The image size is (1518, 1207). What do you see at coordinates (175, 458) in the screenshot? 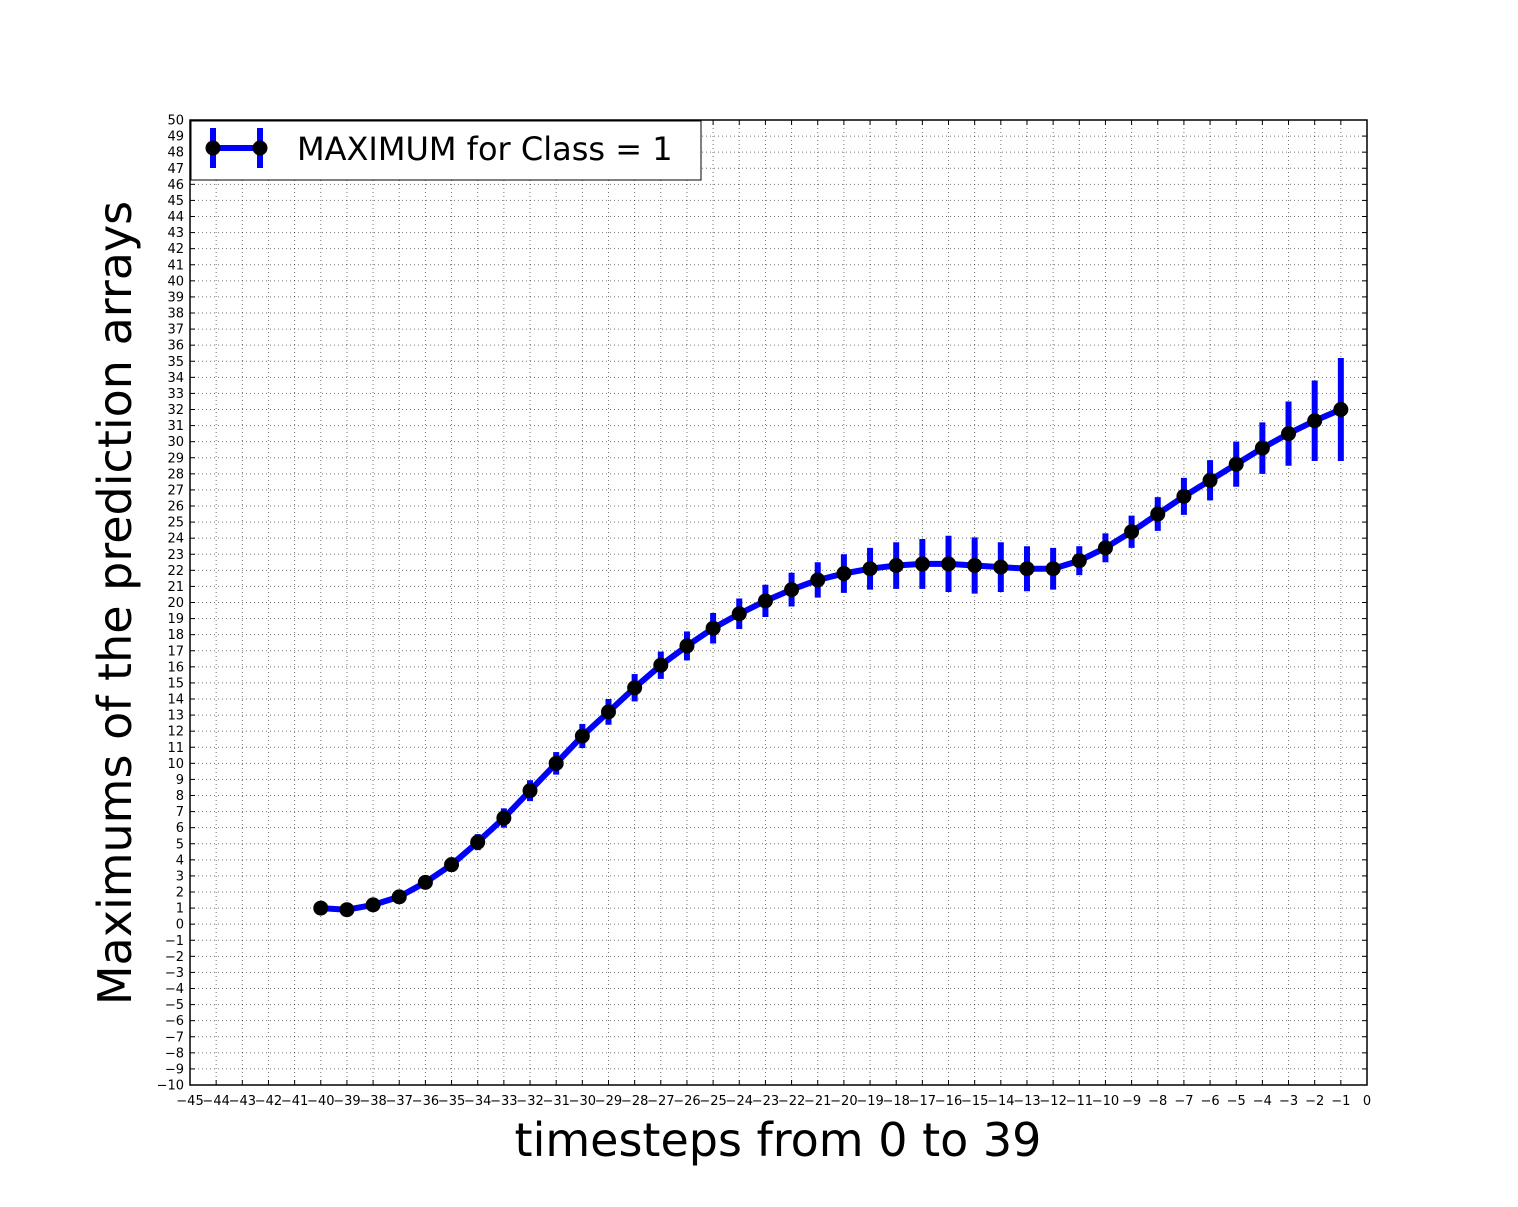
I see `y-tick-label: 29` at bounding box center [175, 458].